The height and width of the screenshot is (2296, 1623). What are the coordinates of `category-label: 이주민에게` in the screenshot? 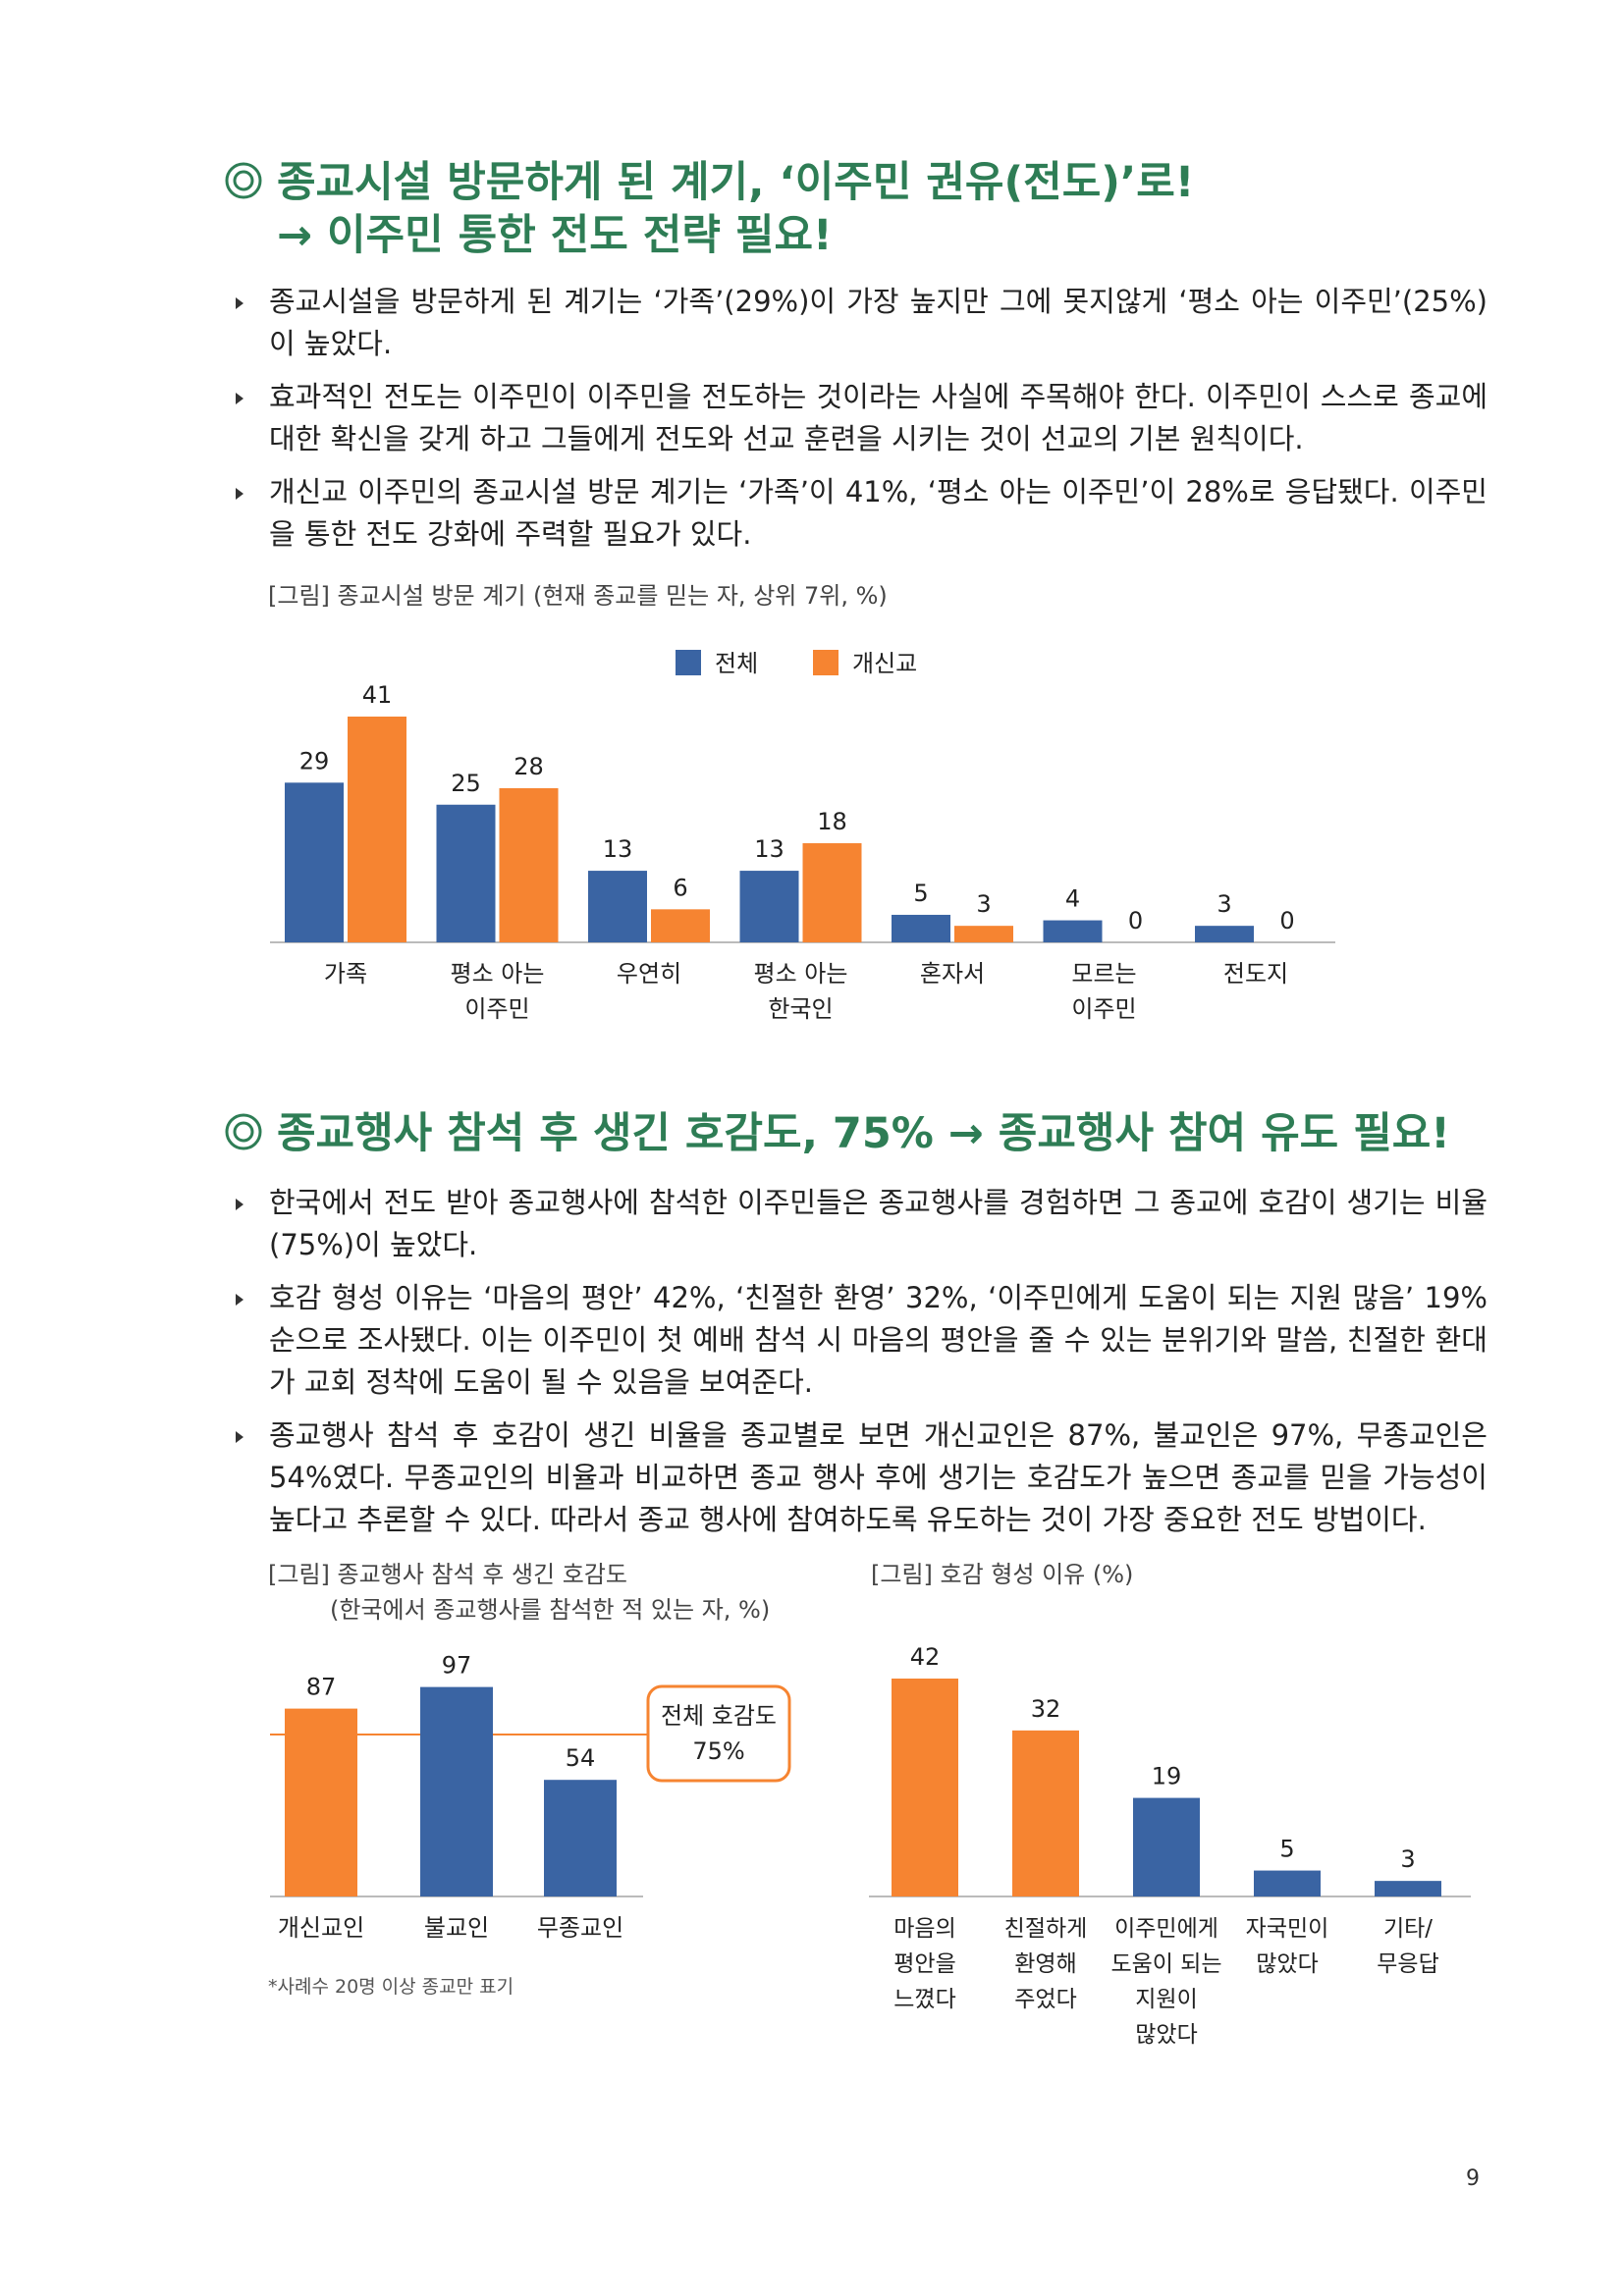 It's located at (1166, 1929).